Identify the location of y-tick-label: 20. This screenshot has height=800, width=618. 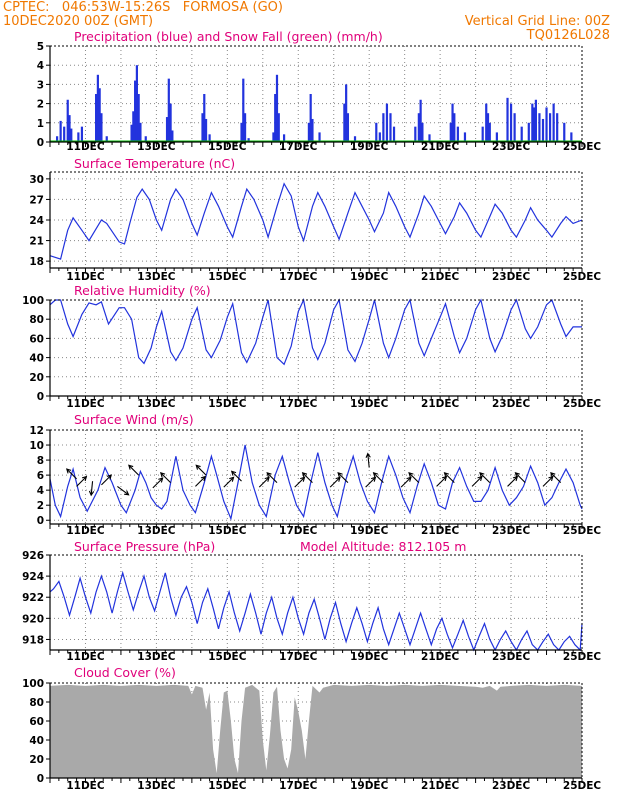
(36, 378).